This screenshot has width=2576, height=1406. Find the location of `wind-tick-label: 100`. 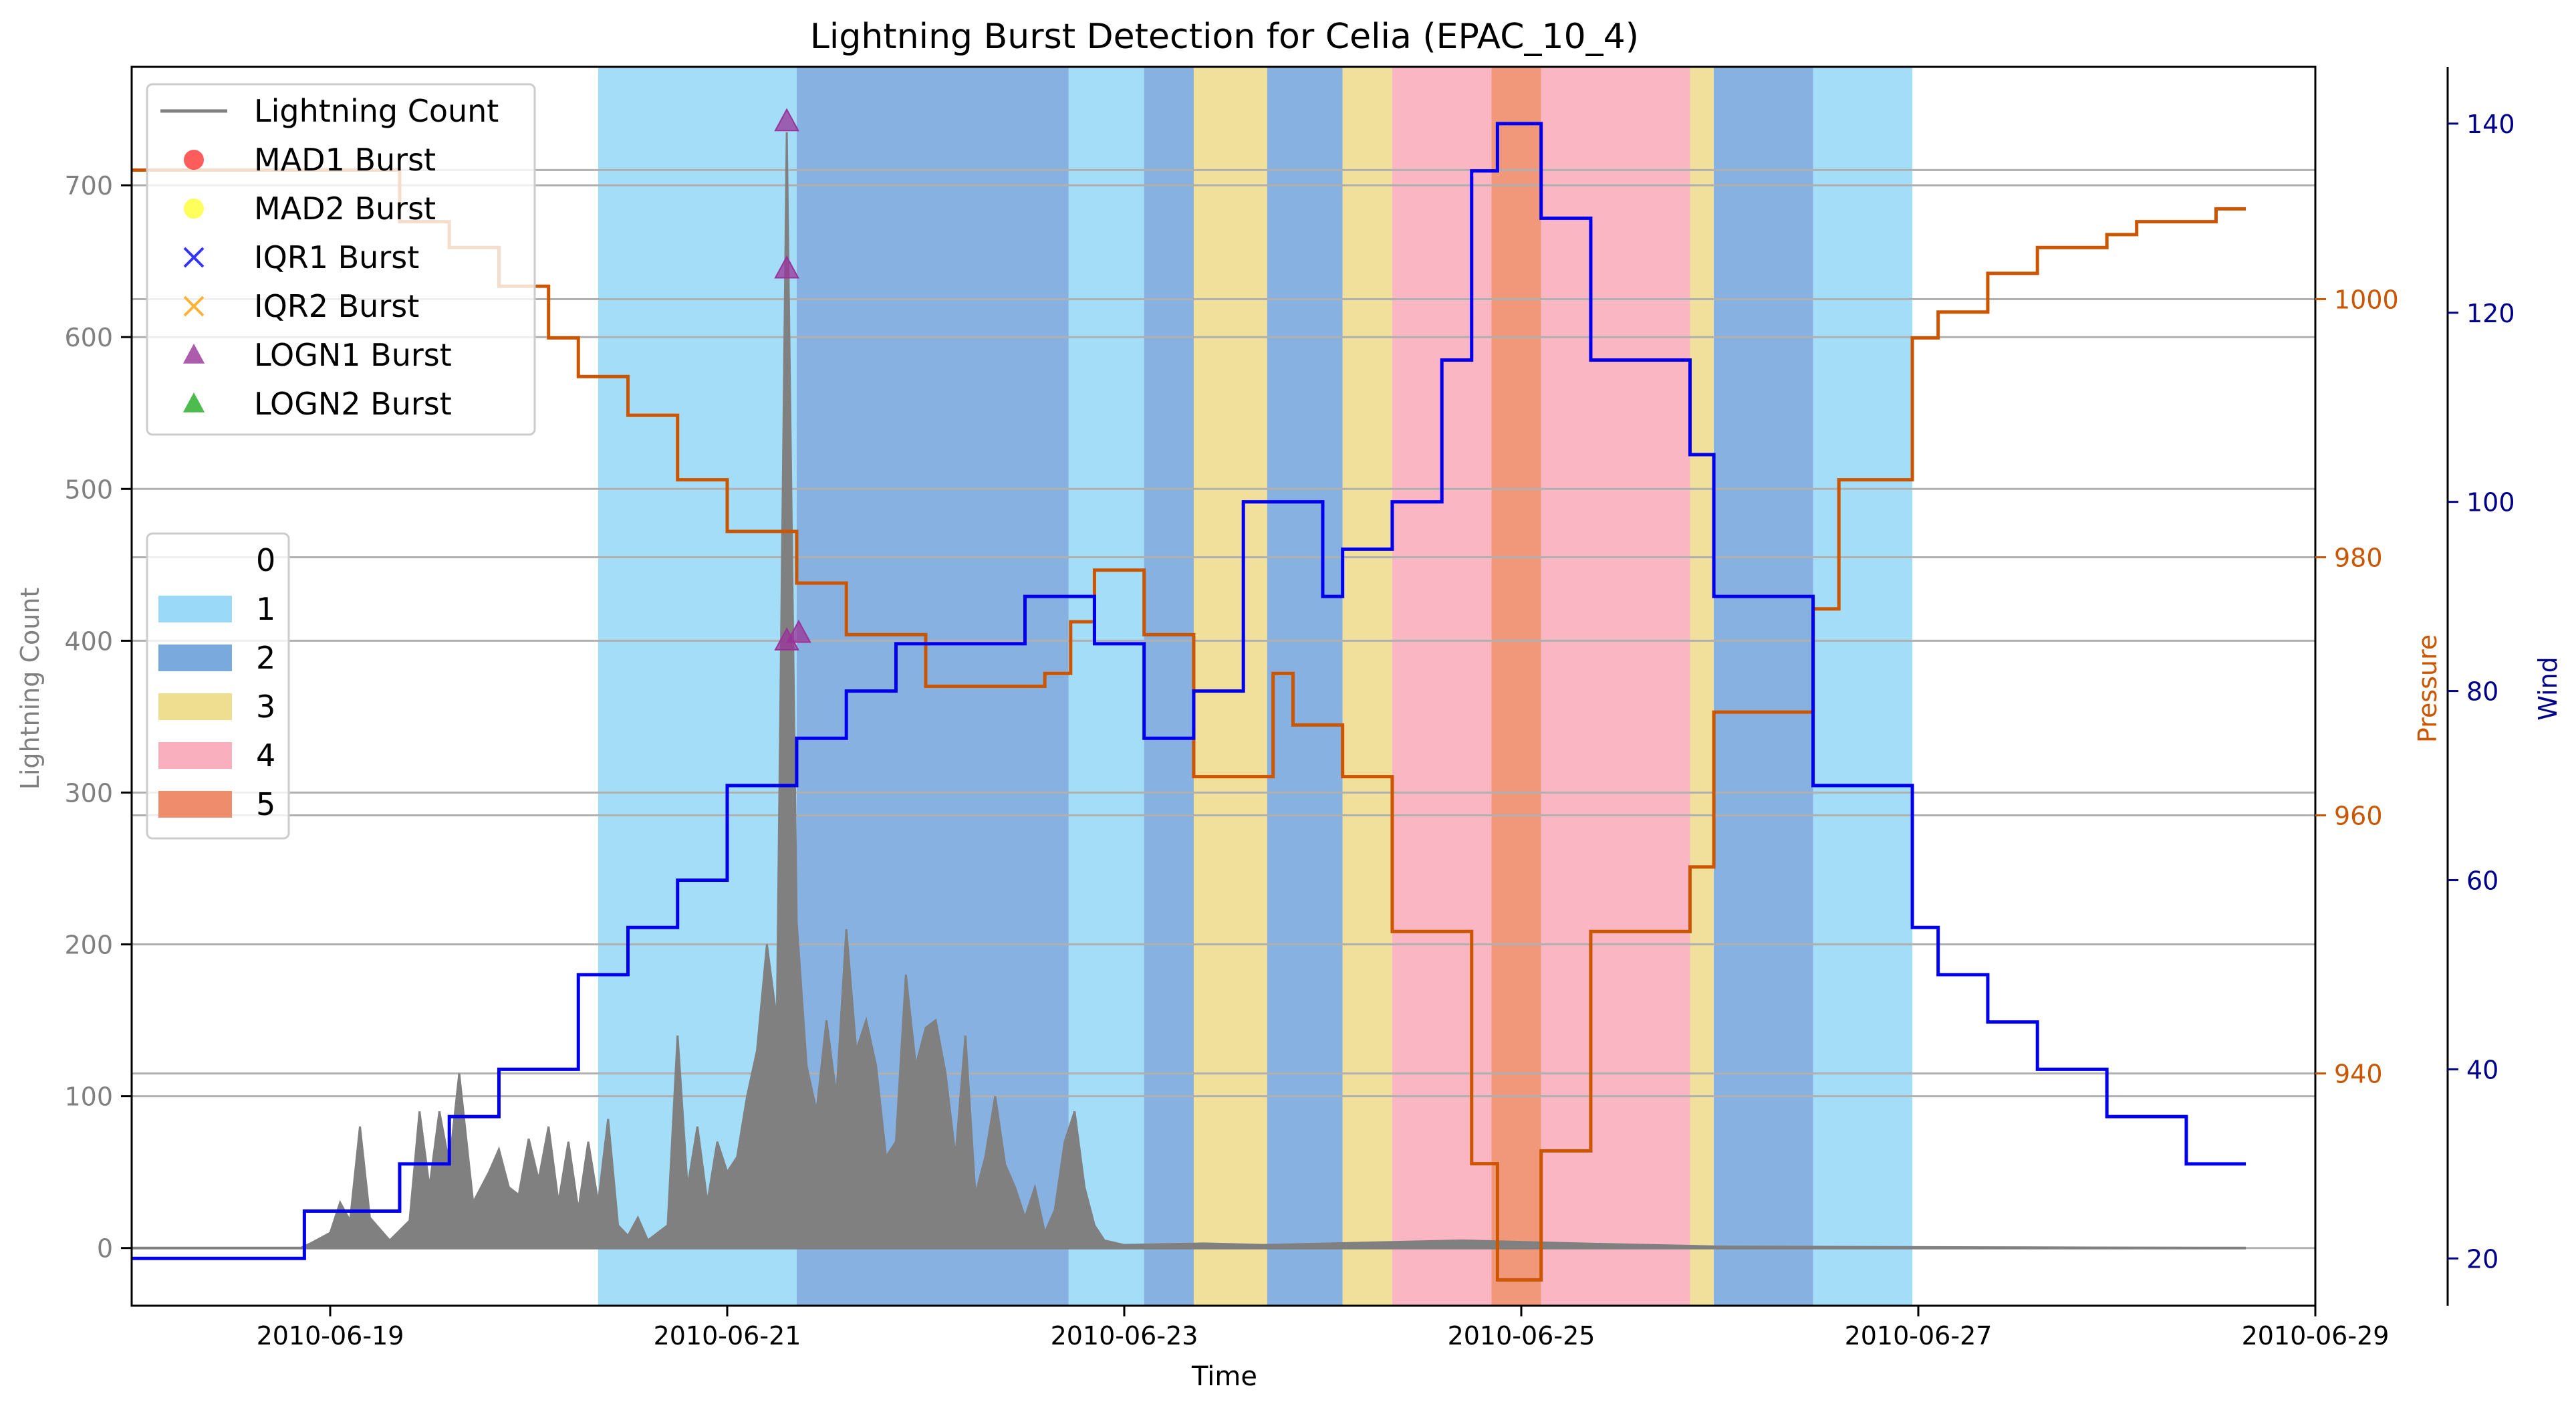

wind-tick-label: 100 is located at coordinates (2490, 502).